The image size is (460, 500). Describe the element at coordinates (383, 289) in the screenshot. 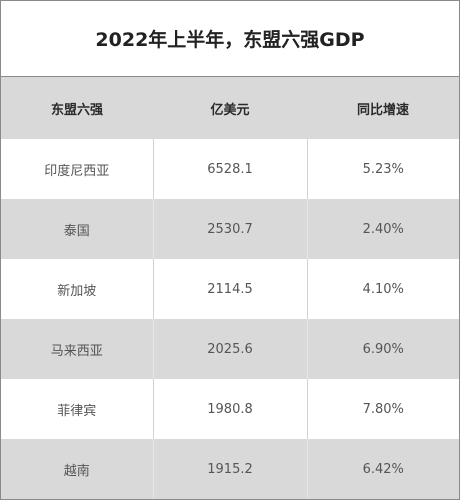

I see `cell-growth: 4.10%` at that location.